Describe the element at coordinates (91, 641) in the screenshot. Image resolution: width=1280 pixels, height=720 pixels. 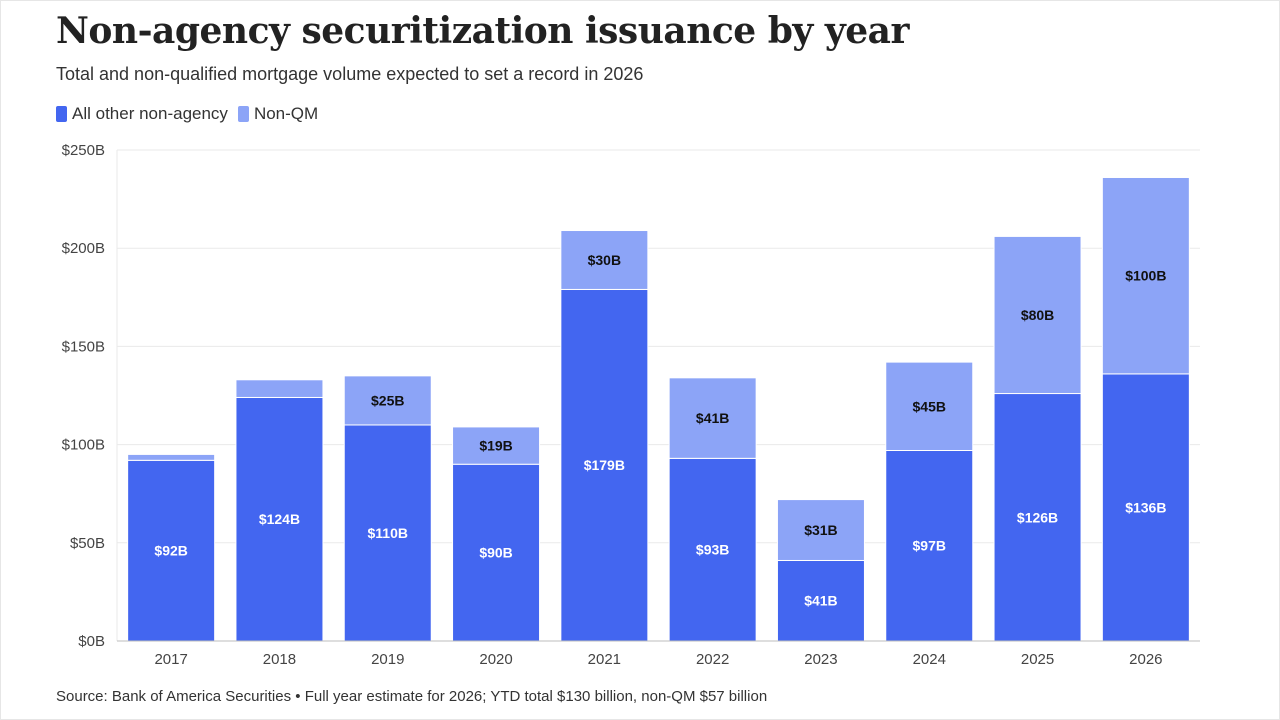
I see `y-tick-label: $0B` at that location.